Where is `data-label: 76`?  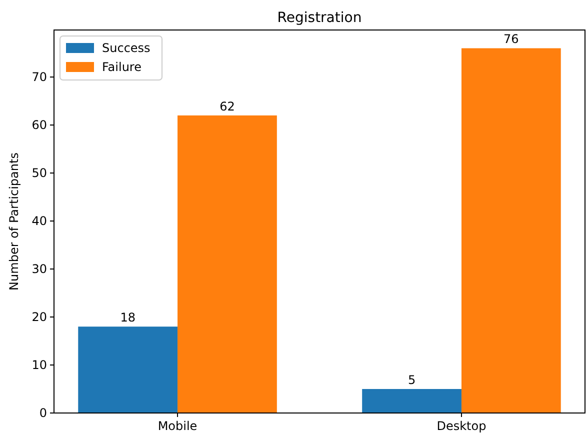 data-label: 76 is located at coordinates (511, 39).